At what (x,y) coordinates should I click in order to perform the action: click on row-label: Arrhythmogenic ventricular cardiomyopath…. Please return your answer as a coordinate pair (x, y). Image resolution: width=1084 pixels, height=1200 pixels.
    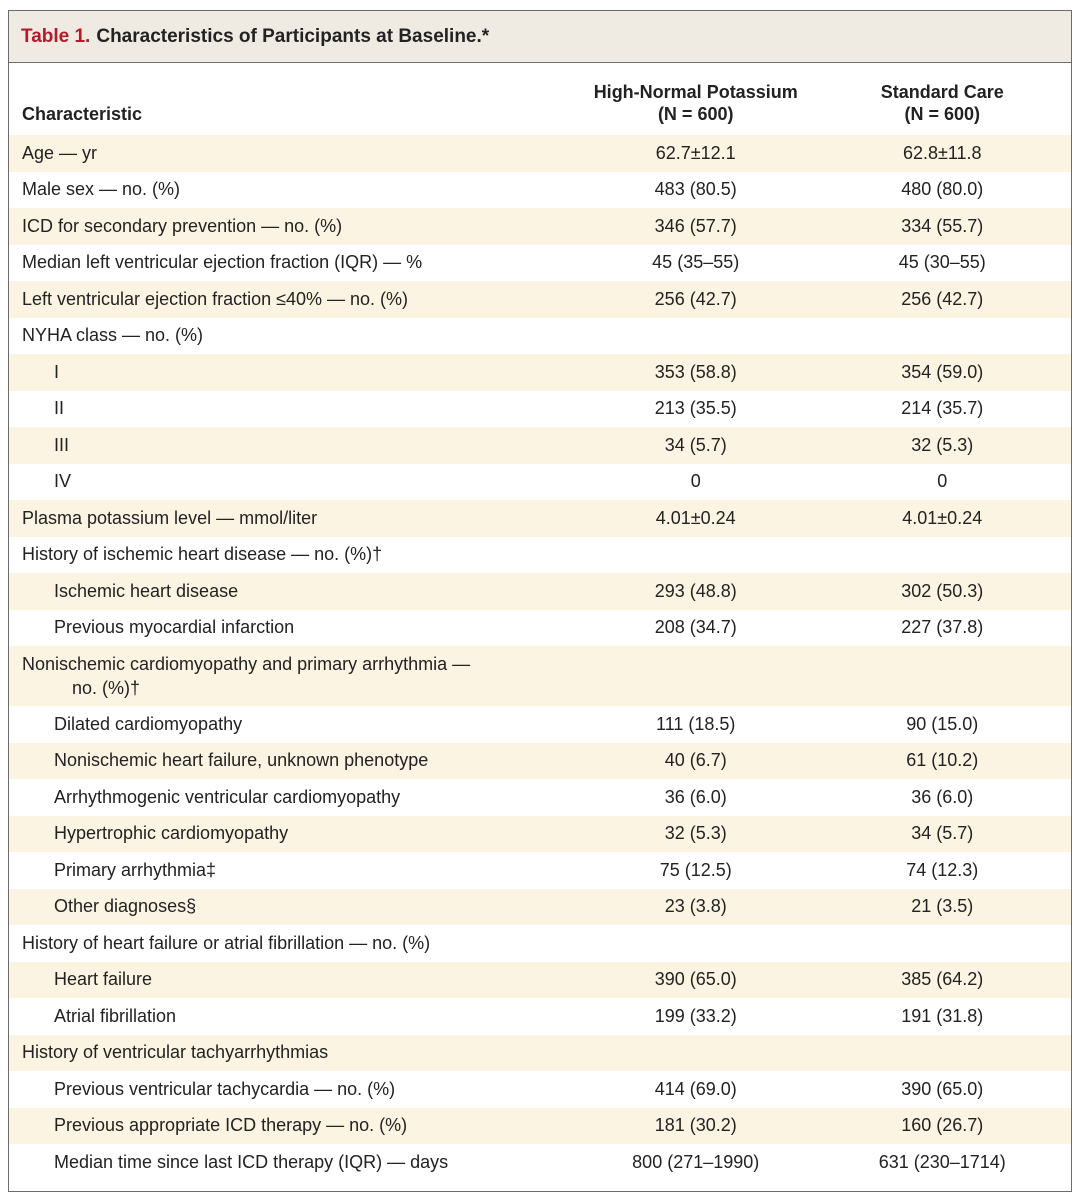
    Looking at the image, I should click on (227, 796).